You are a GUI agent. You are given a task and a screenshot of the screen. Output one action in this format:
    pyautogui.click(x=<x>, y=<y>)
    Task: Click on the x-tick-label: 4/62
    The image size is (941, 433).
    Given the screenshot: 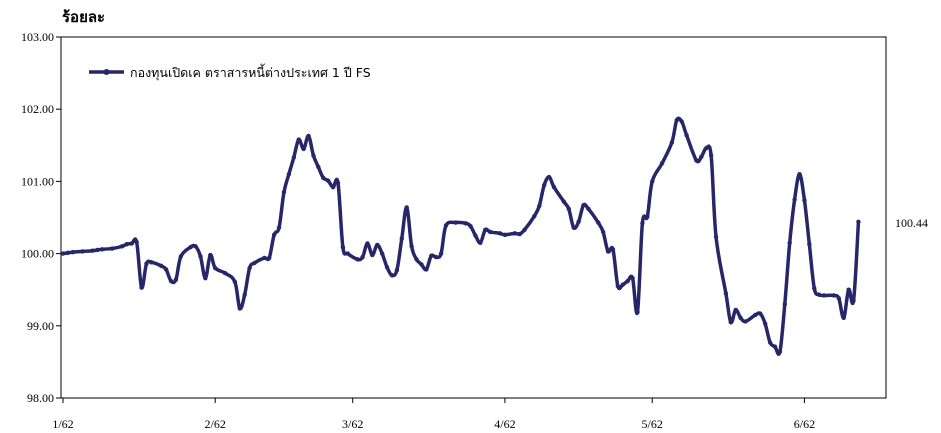 What is the action you would take?
    pyautogui.click(x=504, y=424)
    